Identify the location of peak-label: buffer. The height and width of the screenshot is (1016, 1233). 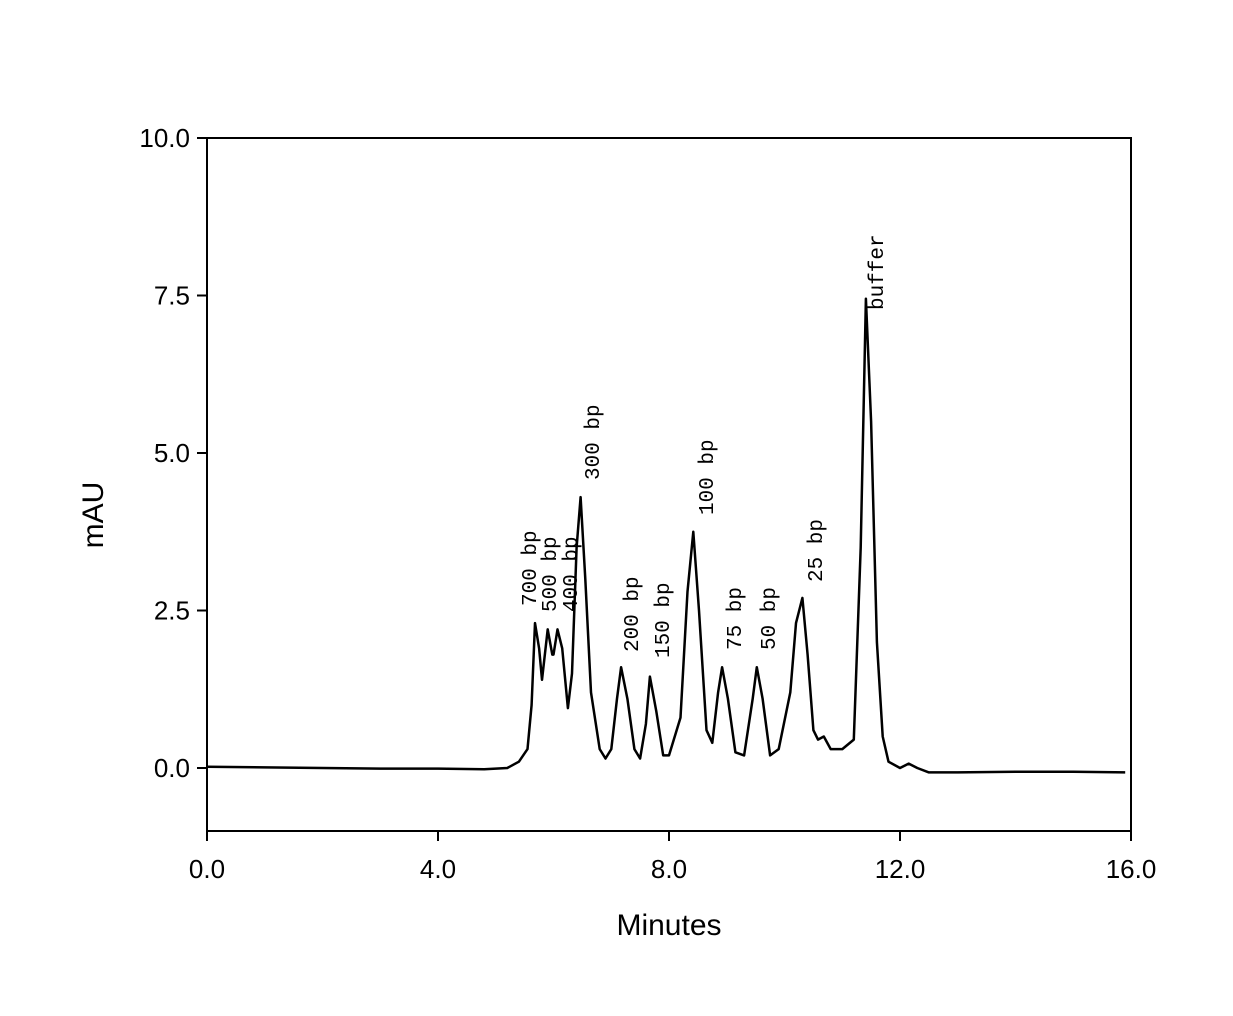
(878, 272).